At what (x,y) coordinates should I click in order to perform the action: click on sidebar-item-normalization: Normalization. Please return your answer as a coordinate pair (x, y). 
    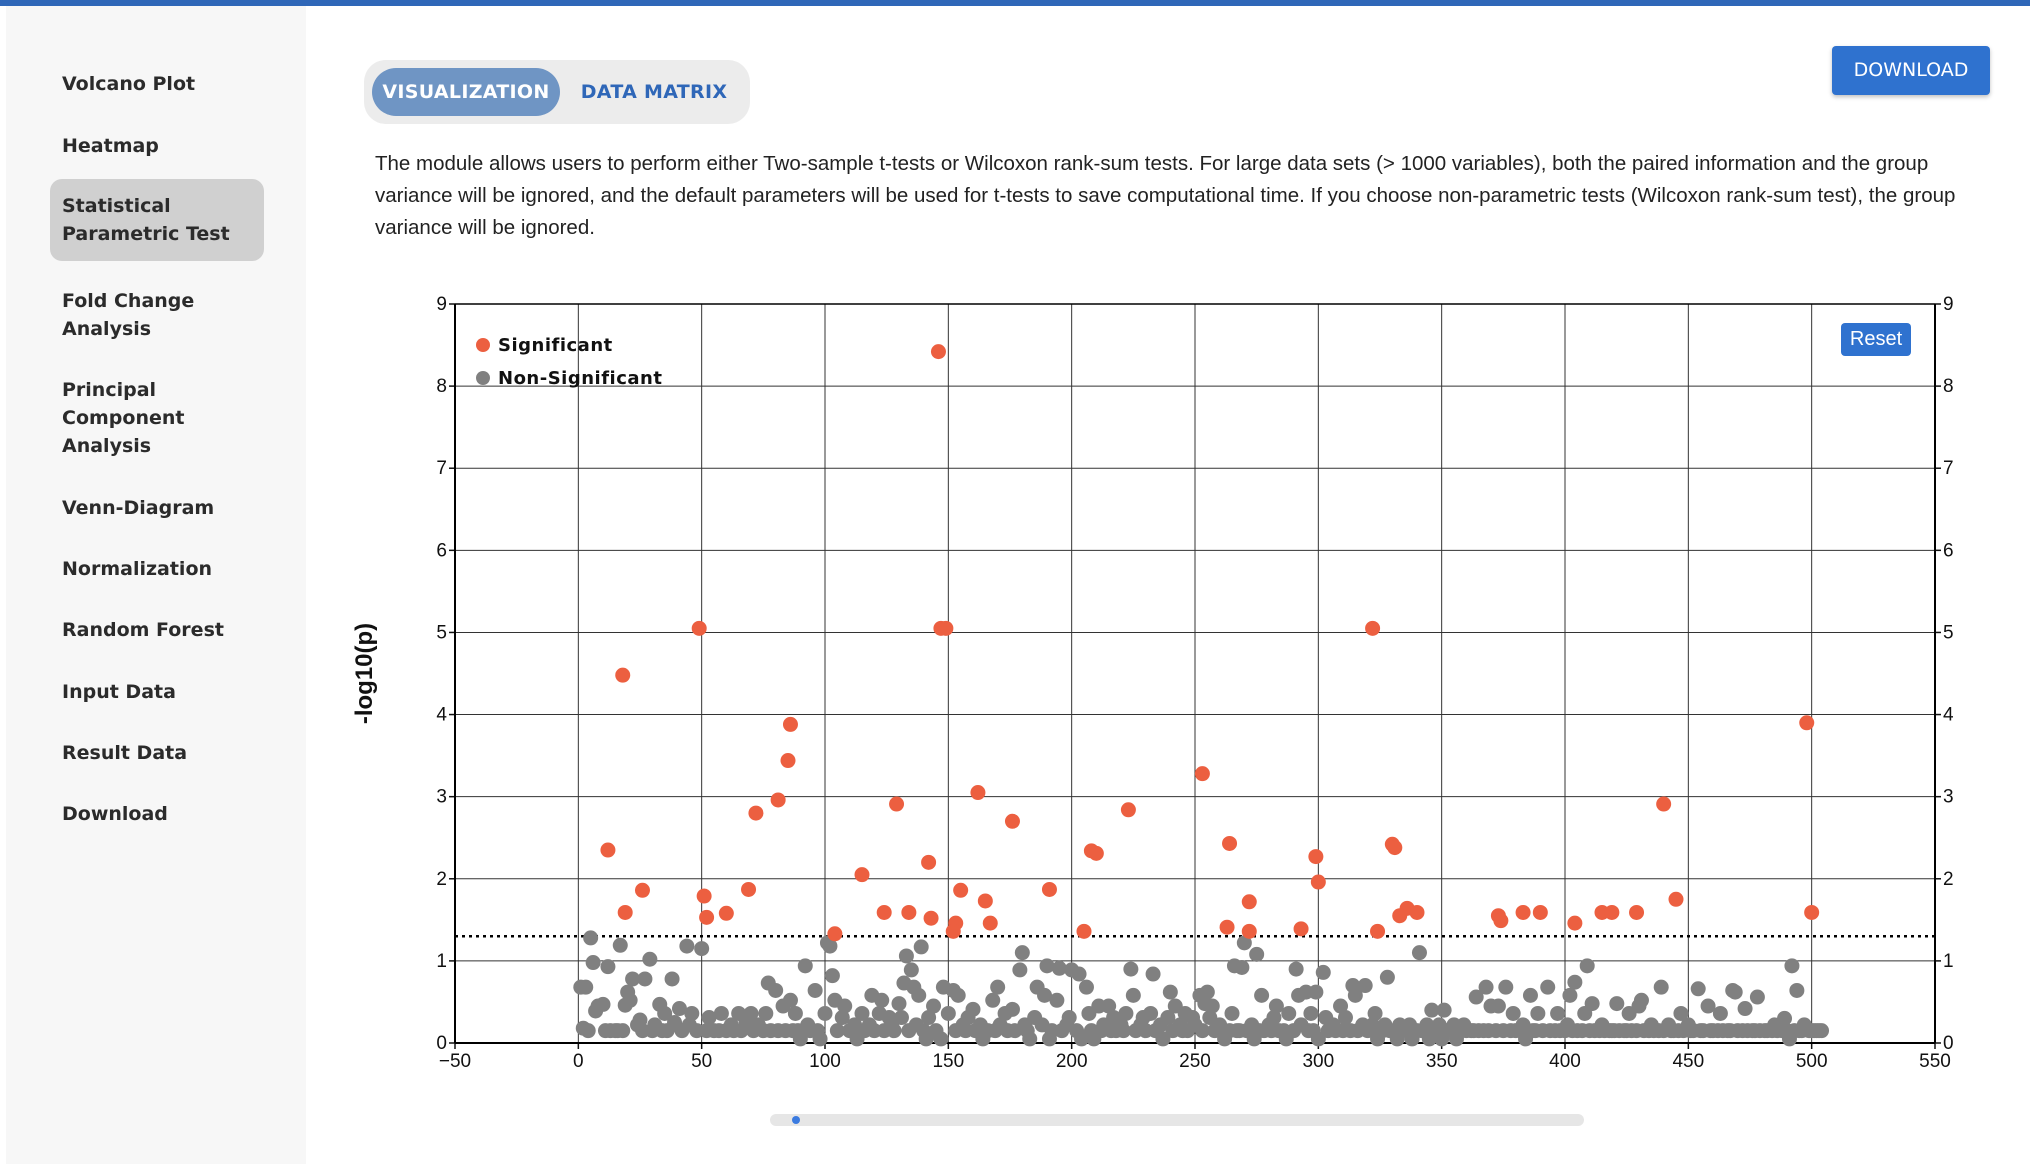
    Looking at the image, I should click on (137, 569).